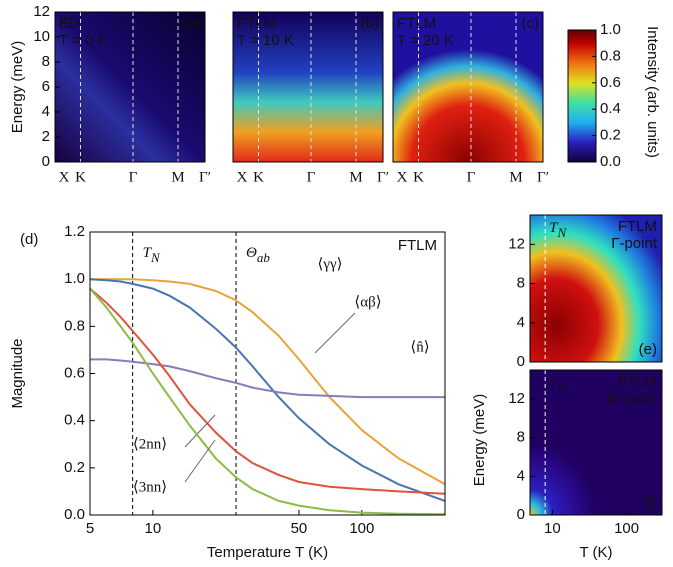 The width and height of the screenshot is (673, 567). Describe the element at coordinates (632, 398) in the screenshot. I see `panel-subtitle: M-point` at that location.